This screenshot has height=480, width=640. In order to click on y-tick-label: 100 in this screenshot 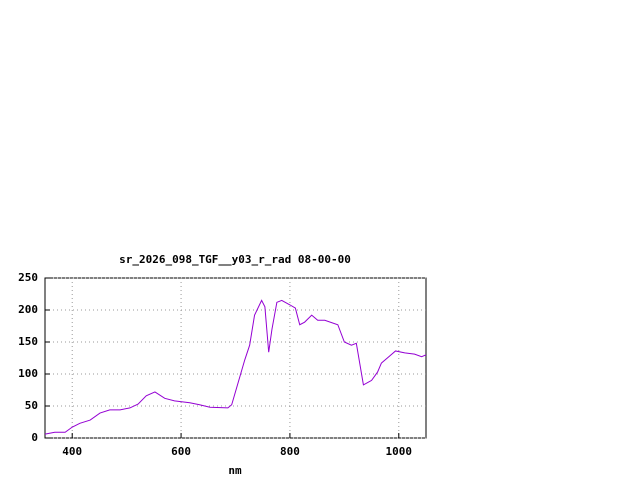, I will do `click(28, 373)`.